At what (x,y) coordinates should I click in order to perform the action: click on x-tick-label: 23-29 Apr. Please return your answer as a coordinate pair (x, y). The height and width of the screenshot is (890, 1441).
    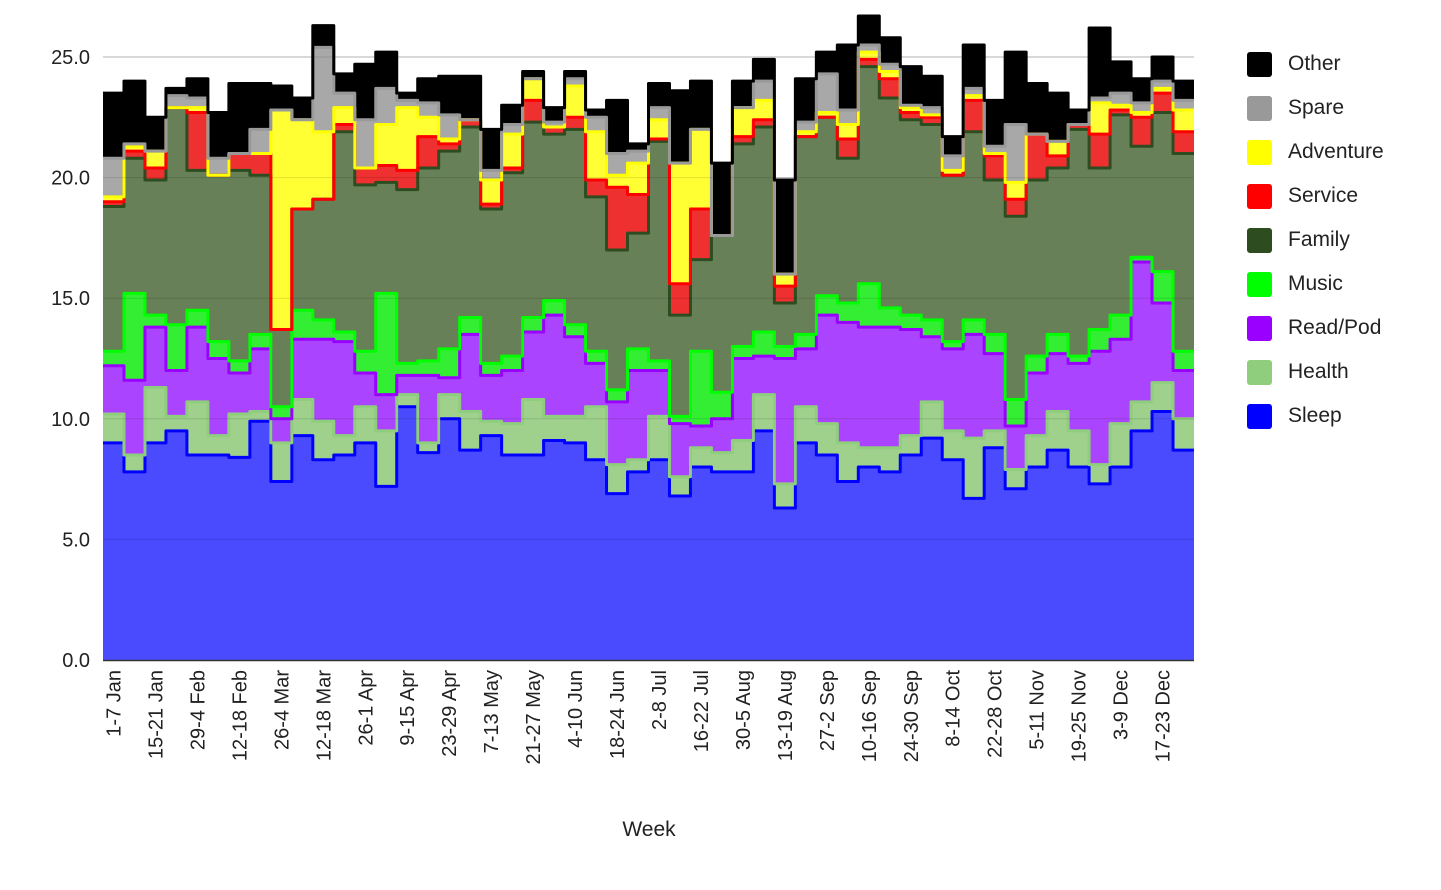
    Looking at the image, I should click on (450, 713).